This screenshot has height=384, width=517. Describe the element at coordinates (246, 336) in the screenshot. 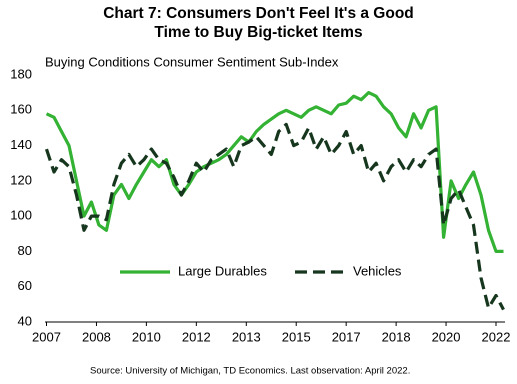

I see `x-tick-label: 2013` at that location.